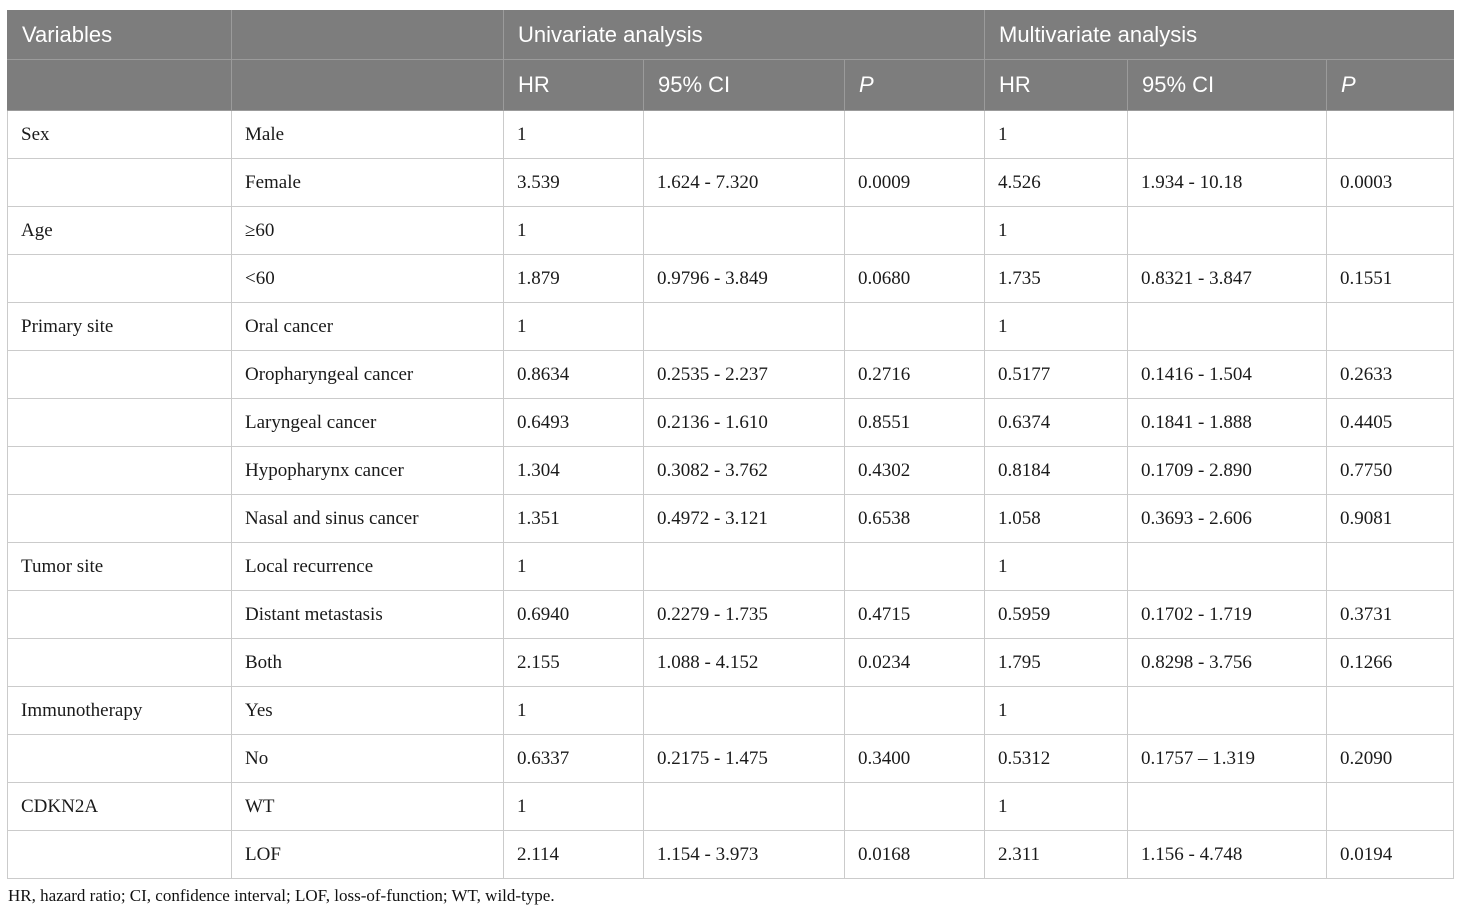 The width and height of the screenshot is (1460, 922). Describe the element at coordinates (744, 278) in the screenshot. I see `cell-uni-ci: 0.9796 - 3.849` at that location.